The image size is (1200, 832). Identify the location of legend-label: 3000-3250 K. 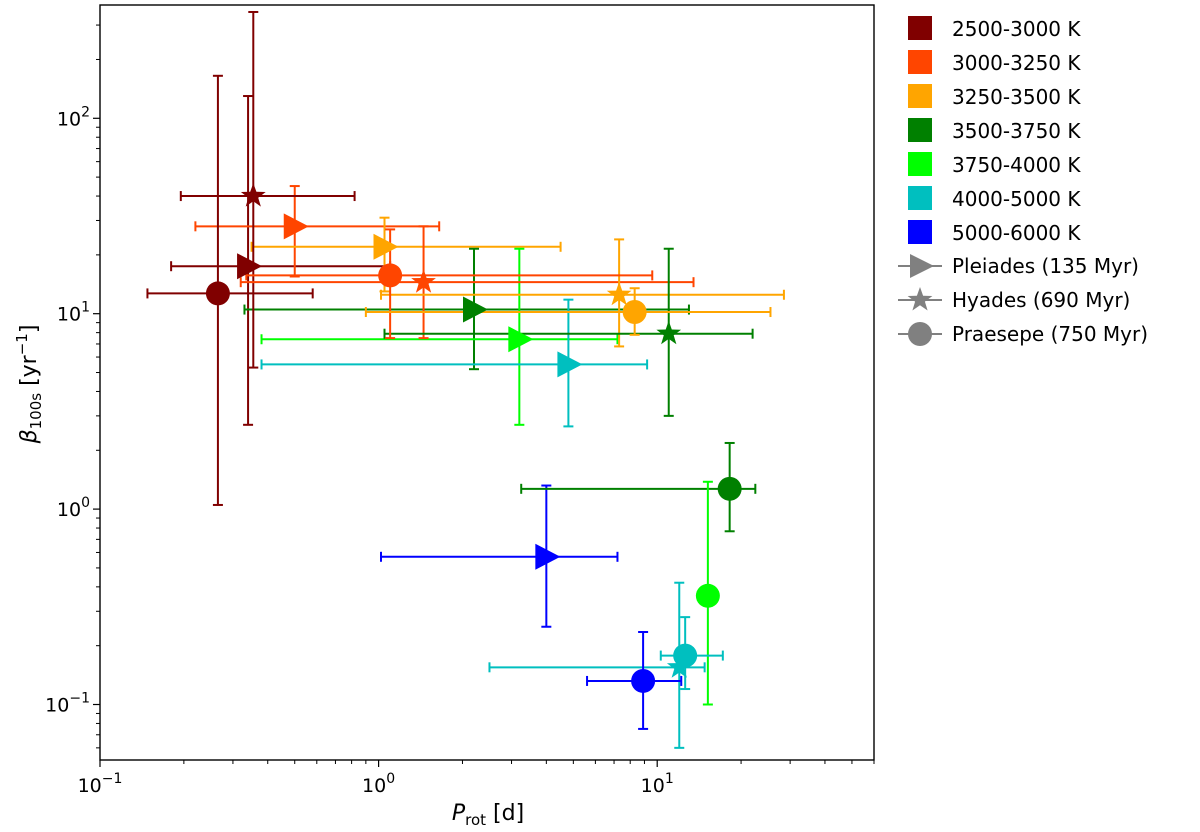
(1016, 63).